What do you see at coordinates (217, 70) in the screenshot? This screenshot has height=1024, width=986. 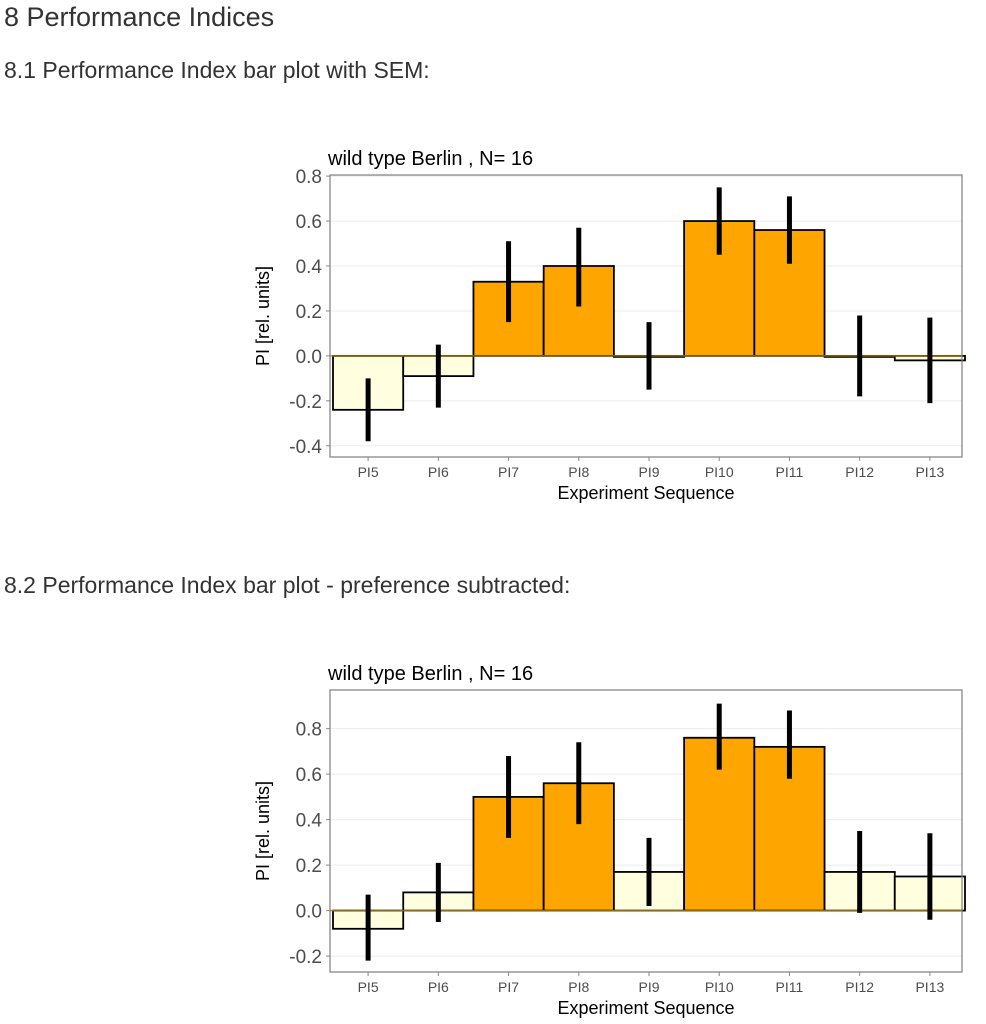 I see `subsection-heading-8-1: 8.1 Performance Index bar plot with SEM:` at bounding box center [217, 70].